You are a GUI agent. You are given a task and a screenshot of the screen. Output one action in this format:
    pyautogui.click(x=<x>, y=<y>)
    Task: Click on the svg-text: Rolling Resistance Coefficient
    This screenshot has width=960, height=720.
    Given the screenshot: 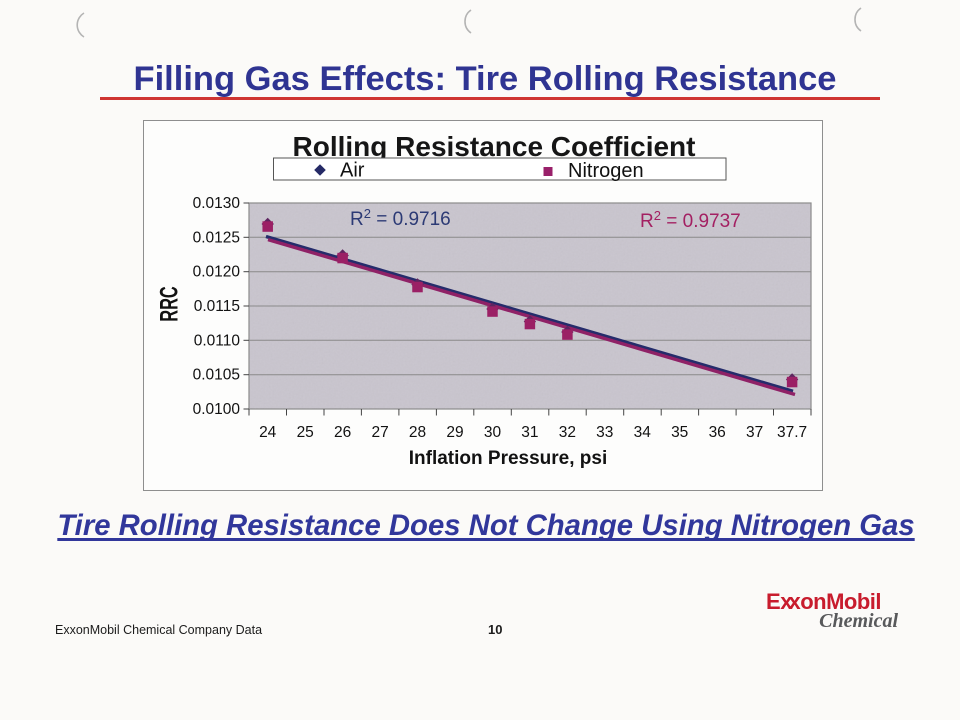 What is the action you would take?
    pyautogui.click(x=494, y=146)
    